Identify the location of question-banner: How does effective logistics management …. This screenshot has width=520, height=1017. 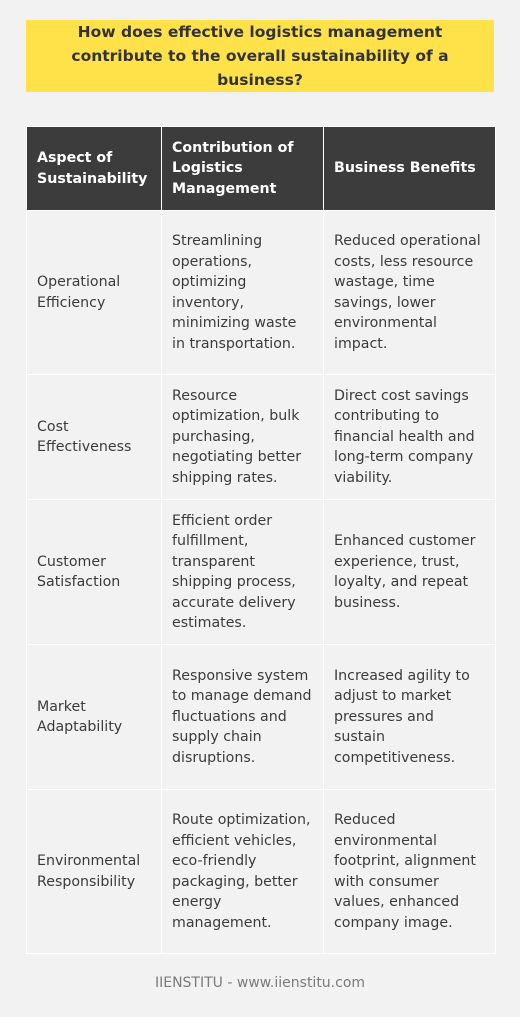
(260, 56).